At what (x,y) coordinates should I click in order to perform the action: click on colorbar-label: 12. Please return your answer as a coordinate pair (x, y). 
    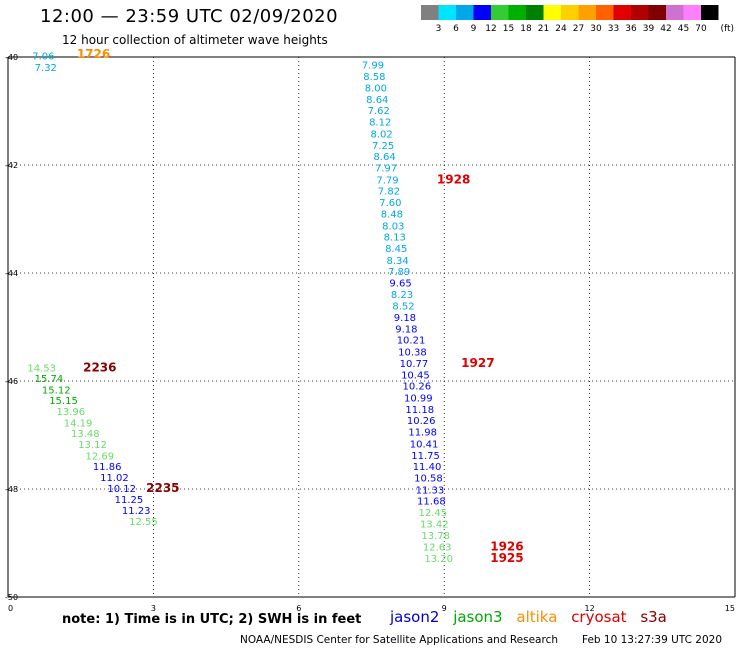
    Looking at the image, I should click on (490, 29).